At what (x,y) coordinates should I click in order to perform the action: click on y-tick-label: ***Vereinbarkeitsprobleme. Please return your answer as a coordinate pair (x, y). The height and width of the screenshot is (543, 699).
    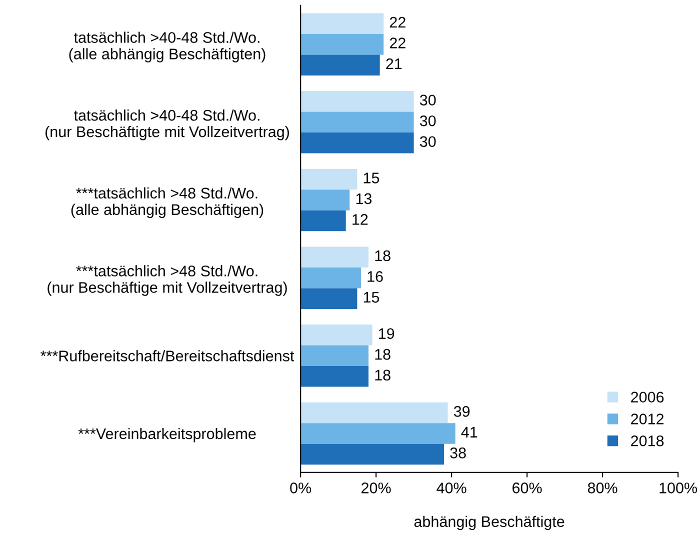
    Looking at the image, I should click on (167, 435).